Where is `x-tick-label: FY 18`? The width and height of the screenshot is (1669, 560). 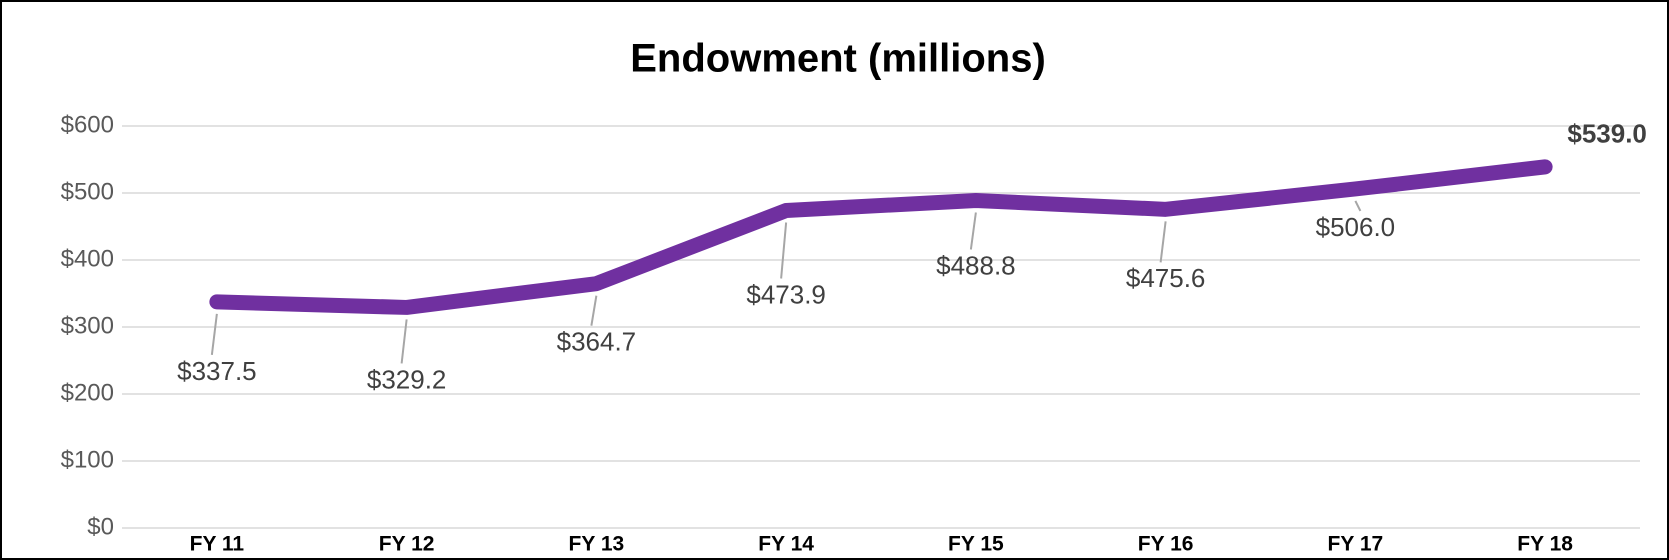
x-tick-label: FY 18 is located at coordinates (1545, 544).